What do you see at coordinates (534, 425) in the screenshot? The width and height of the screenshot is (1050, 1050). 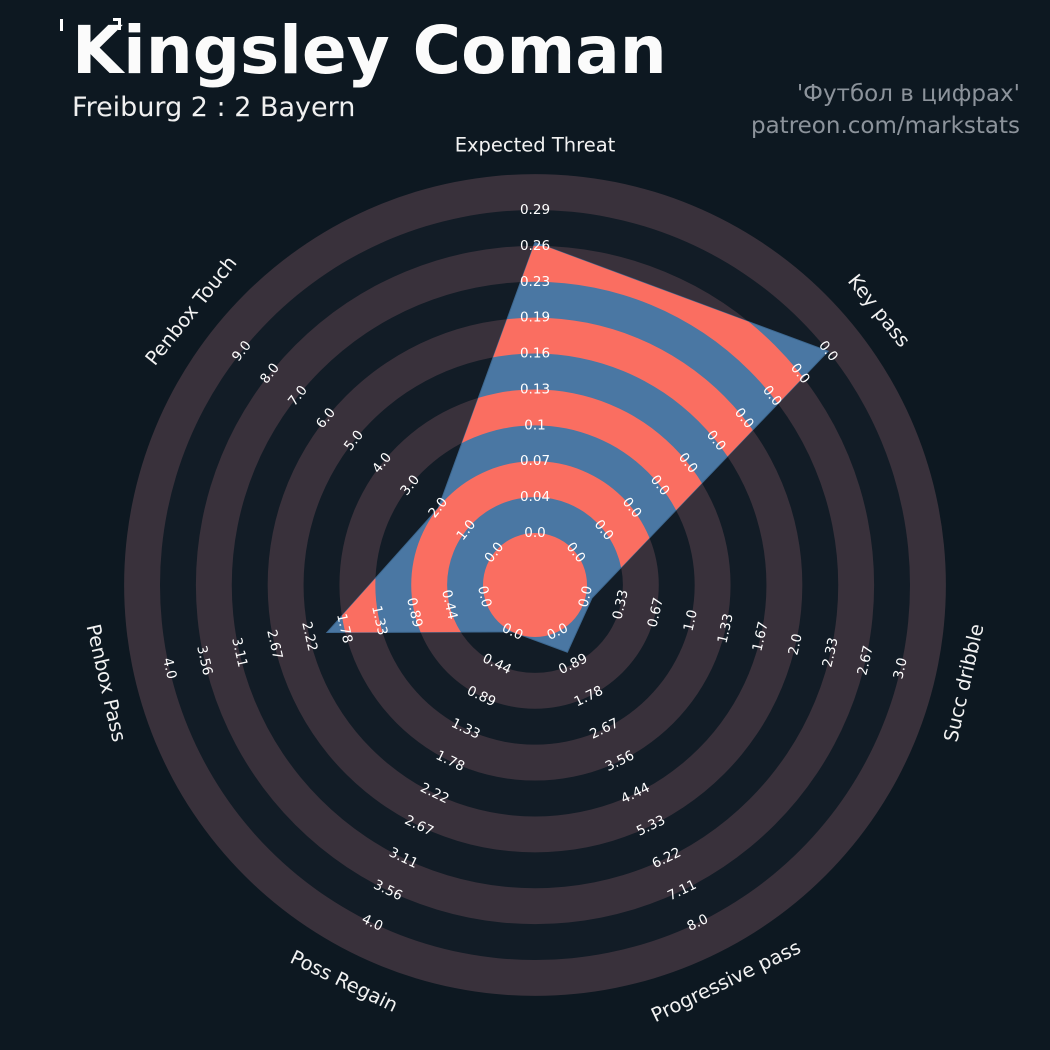 I see `tick-label: 0.1` at bounding box center [534, 425].